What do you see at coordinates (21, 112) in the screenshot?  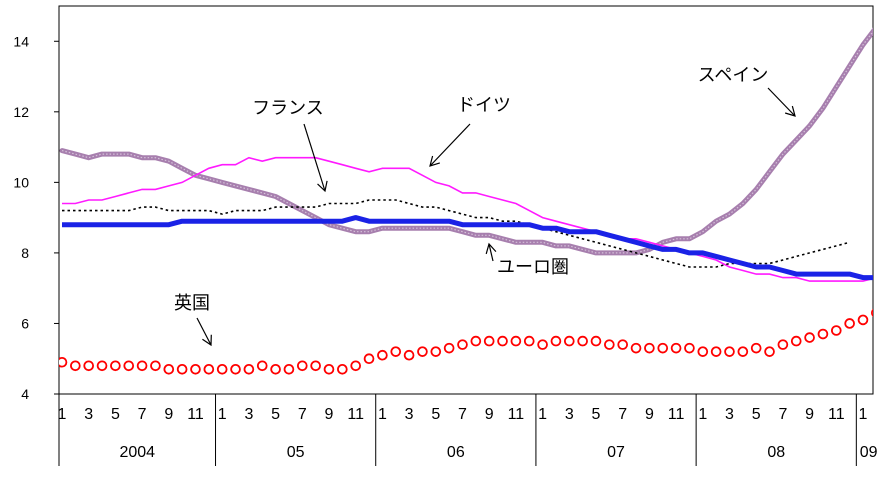 I see `y-tick-label: 12` at bounding box center [21, 112].